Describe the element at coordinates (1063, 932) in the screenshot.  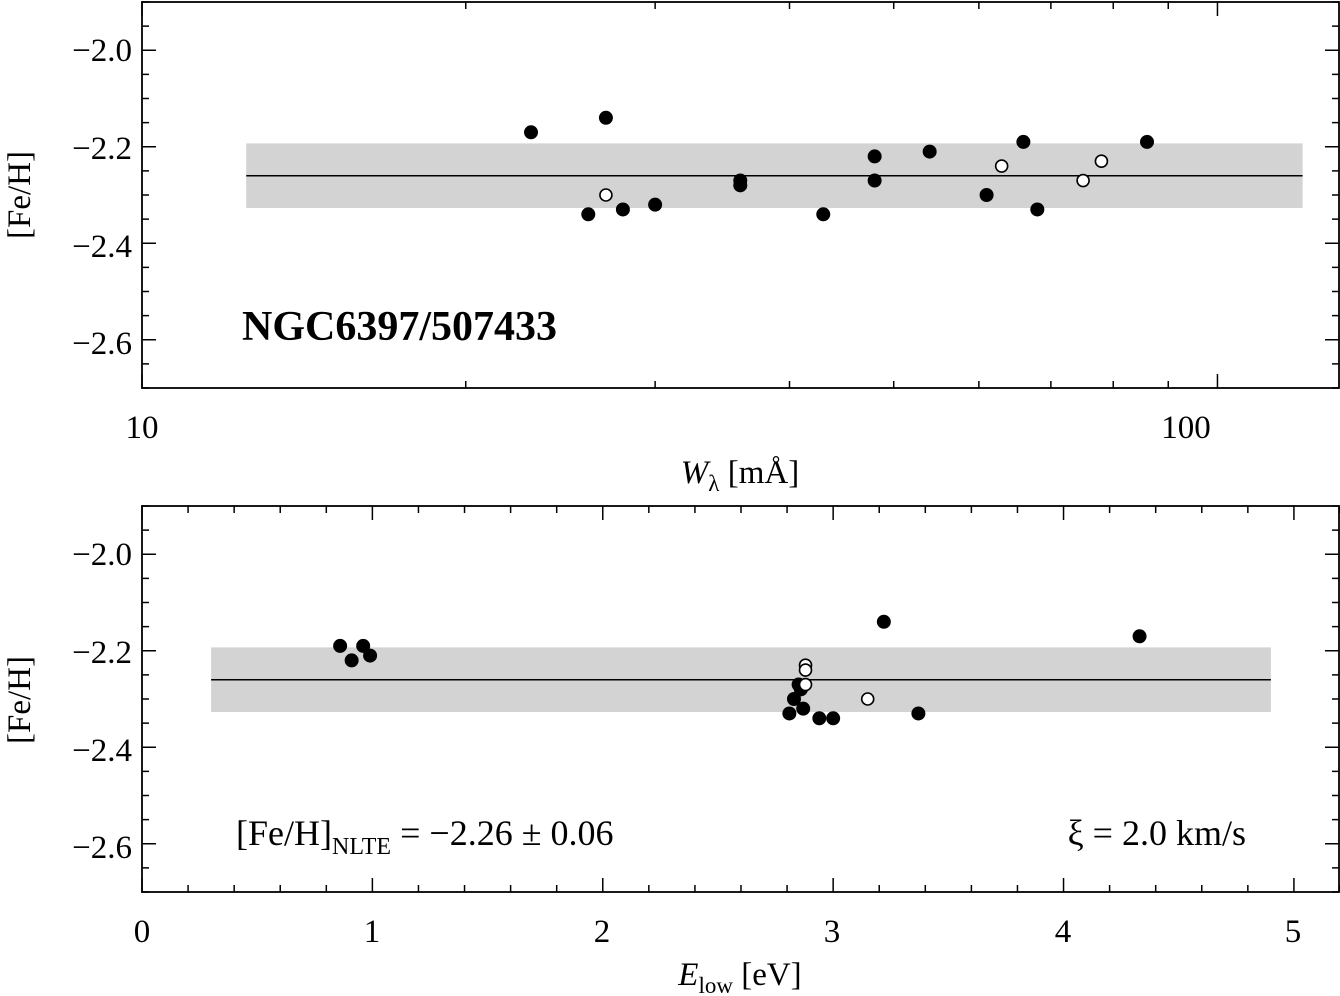
I see `bottom-x-tick-label: 4` at that location.